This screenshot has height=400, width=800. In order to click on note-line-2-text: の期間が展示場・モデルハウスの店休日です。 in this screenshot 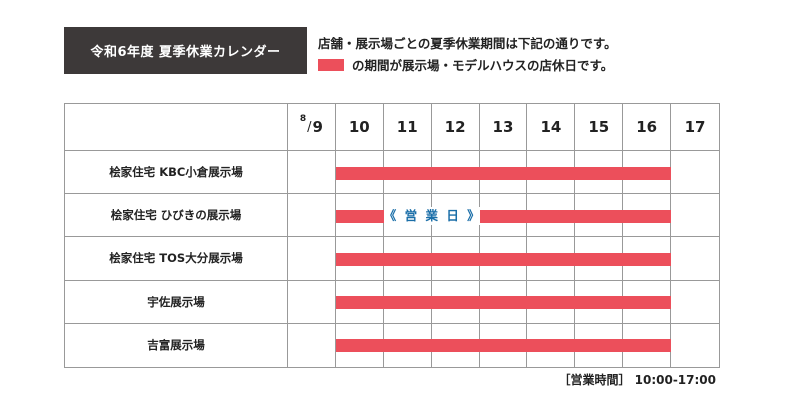, I will do `click(483, 65)`.